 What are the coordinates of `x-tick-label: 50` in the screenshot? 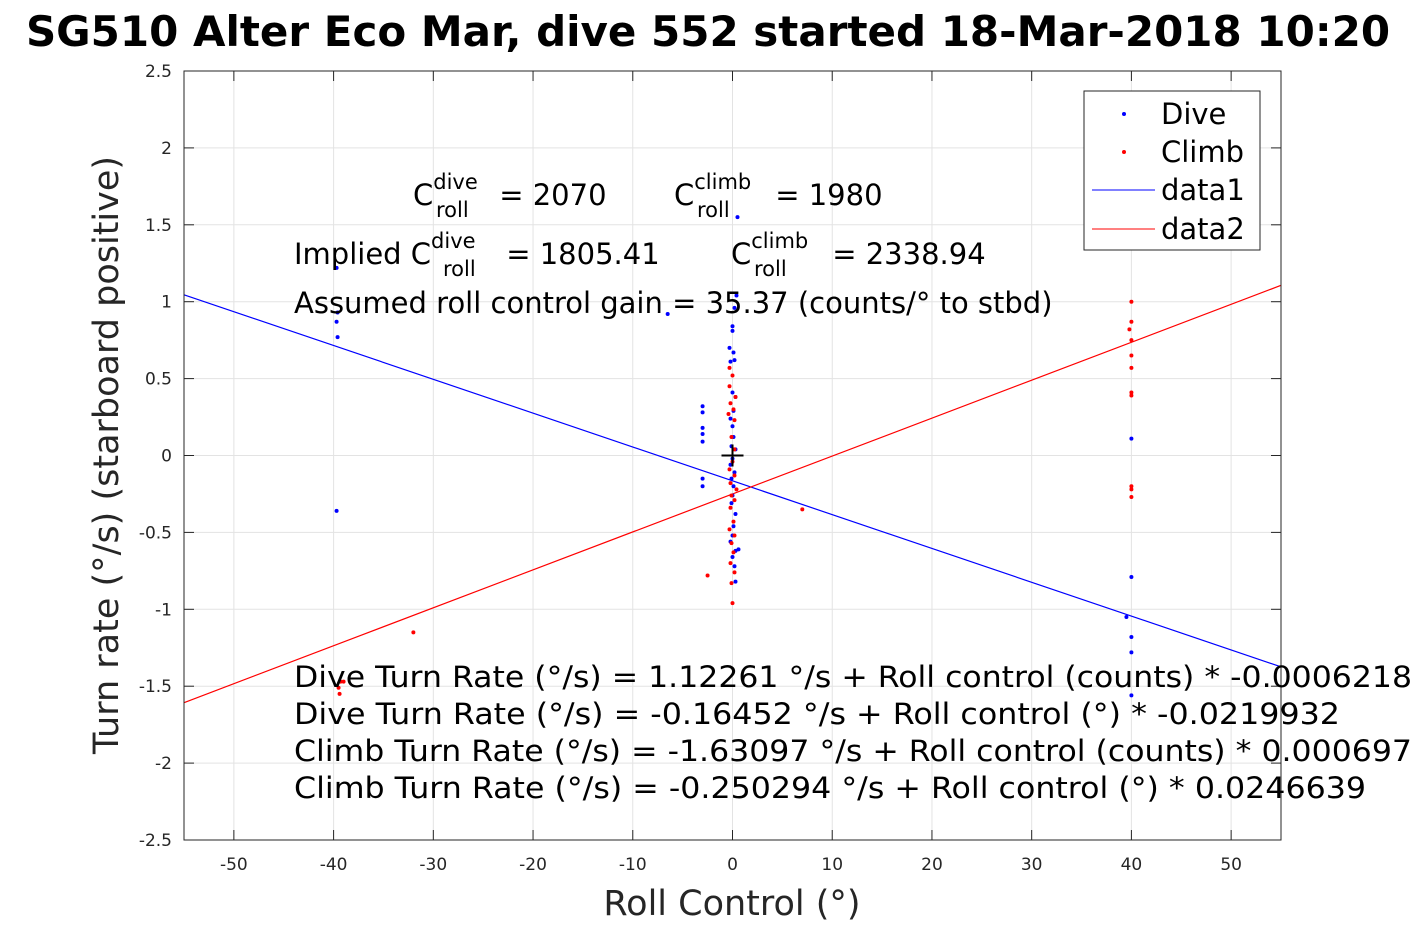 It's located at (1231, 865).